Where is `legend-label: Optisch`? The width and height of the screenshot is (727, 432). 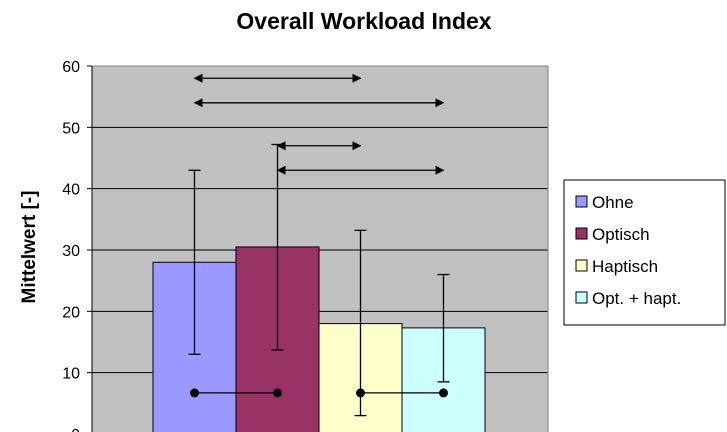
legend-label: Optisch is located at coordinates (621, 234).